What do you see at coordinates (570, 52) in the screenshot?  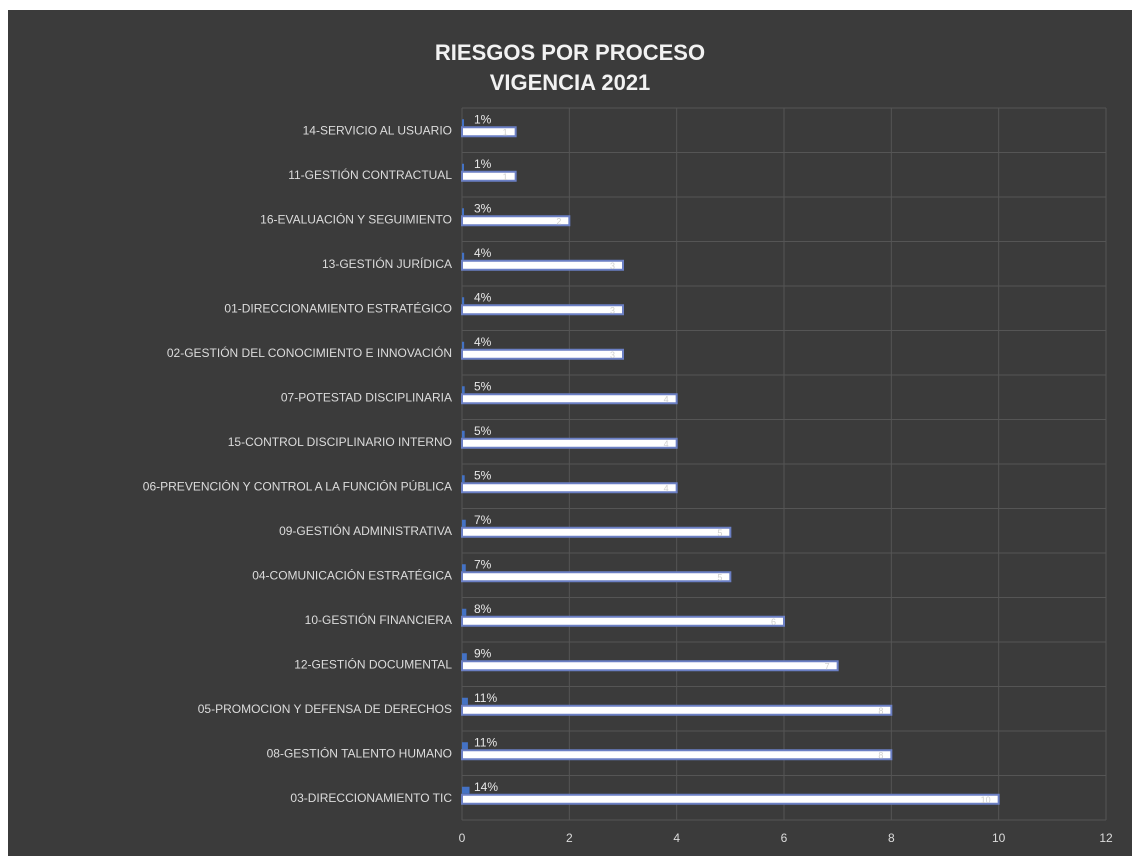 I see `chart-title-line-1: RIESGOS POR PROCESO` at bounding box center [570, 52].